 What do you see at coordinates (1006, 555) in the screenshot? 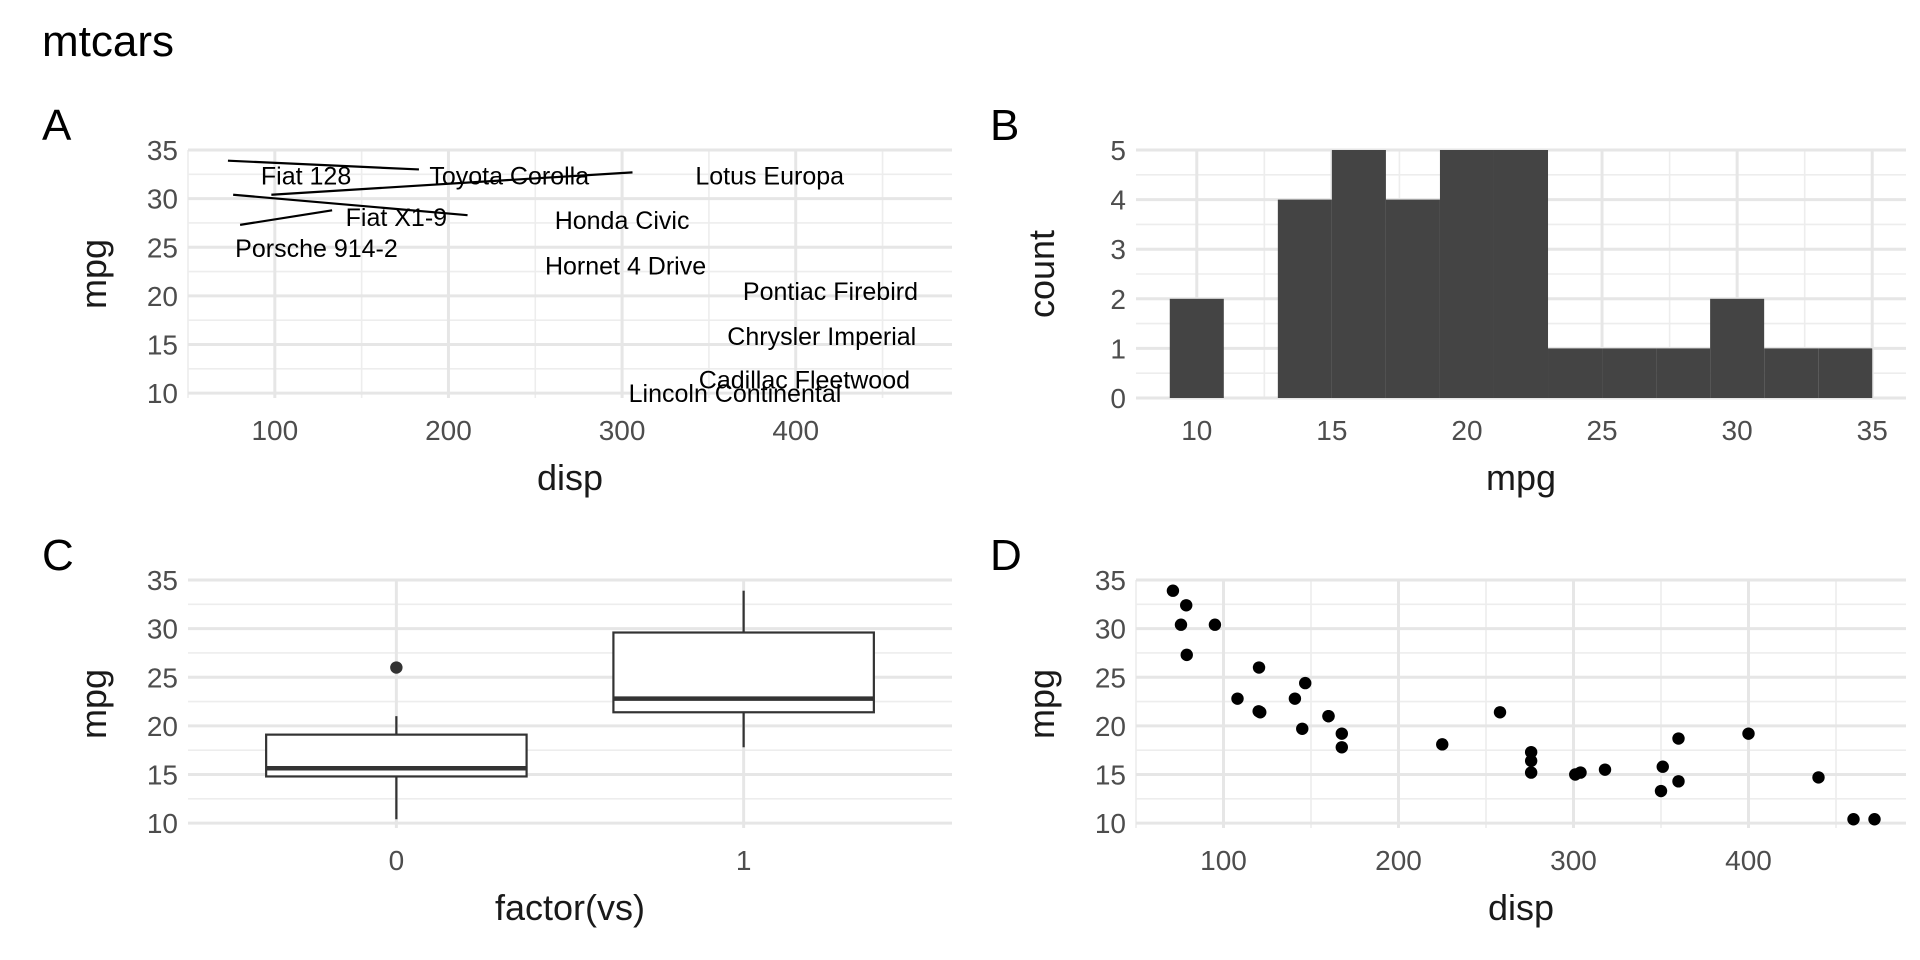
I see `panel-tag: D` at bounding box center [1006, 555].